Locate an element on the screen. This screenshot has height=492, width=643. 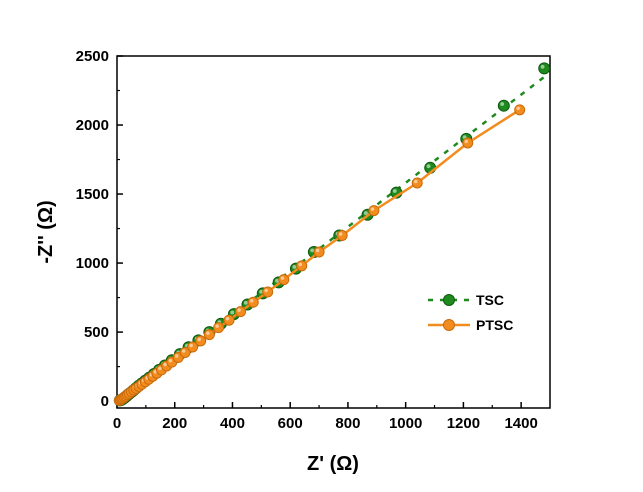
legend-label: TSC is located at coordinates (490, 300).